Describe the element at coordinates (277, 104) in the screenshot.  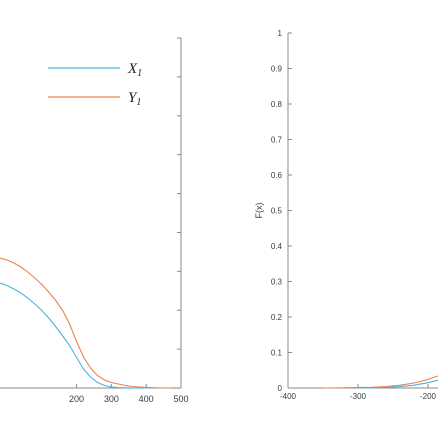
I see `right-y-tick-label: 0.8` at that location.